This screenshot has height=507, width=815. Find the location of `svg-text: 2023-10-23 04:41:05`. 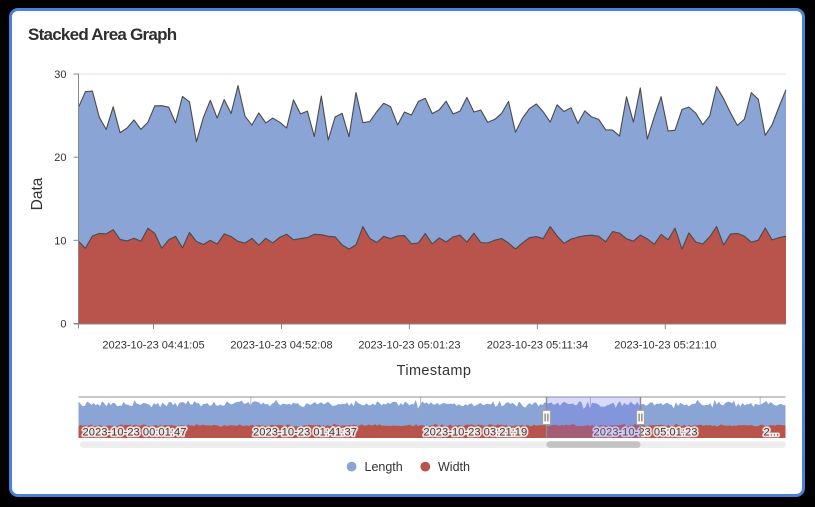

svg-text: 2023-10-23 04:41:05 is located at coordinates (153, 346).